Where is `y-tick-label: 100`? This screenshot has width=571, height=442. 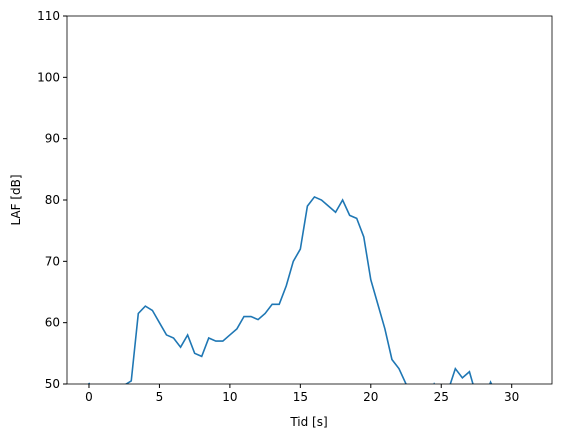
y-tick-label: 100 is located at coordinates (48, 77).